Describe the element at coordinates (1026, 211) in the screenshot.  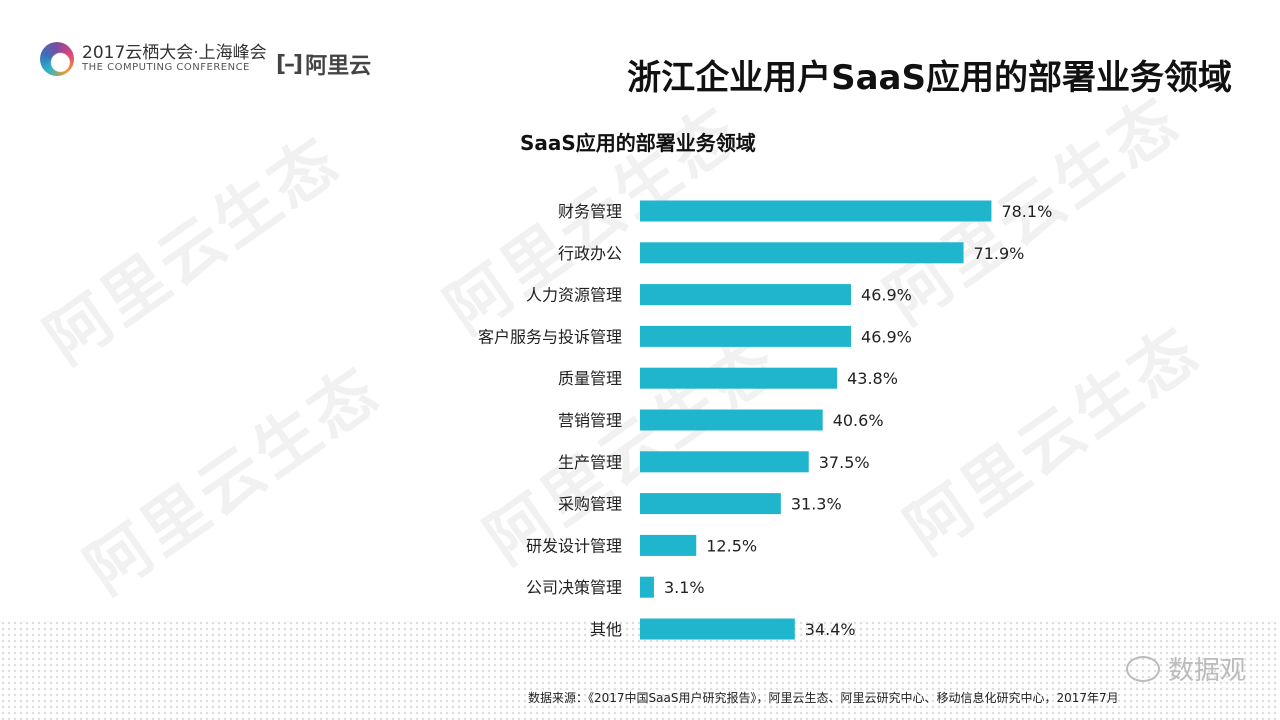
I see `data-label: 78.1%` at that location.